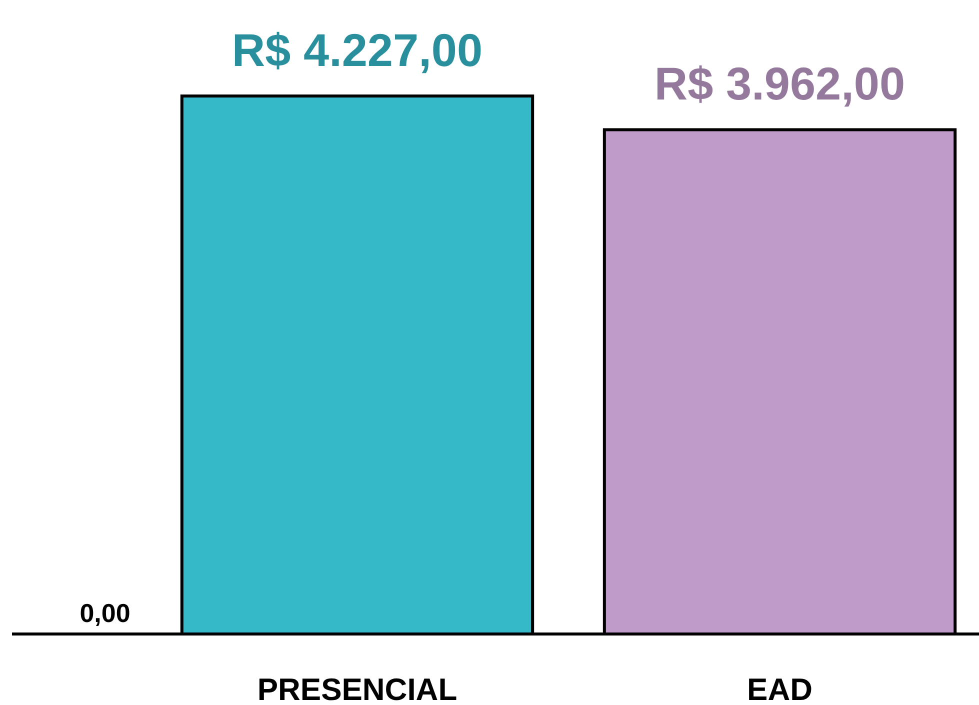 This screenshot has width=979, height=705. I want to click on data-label: R$ 4.227,00, so click(357, 50).